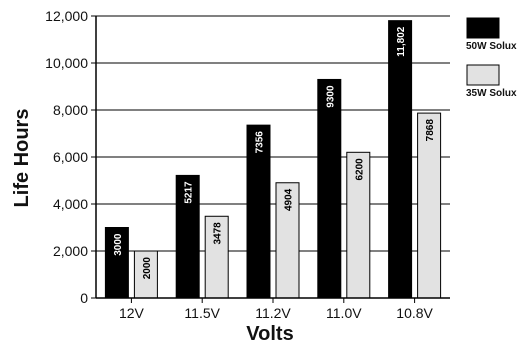 This screenshot has width=519, height=342. I want to click on bar-value-label: 3478, so click(218, 233).